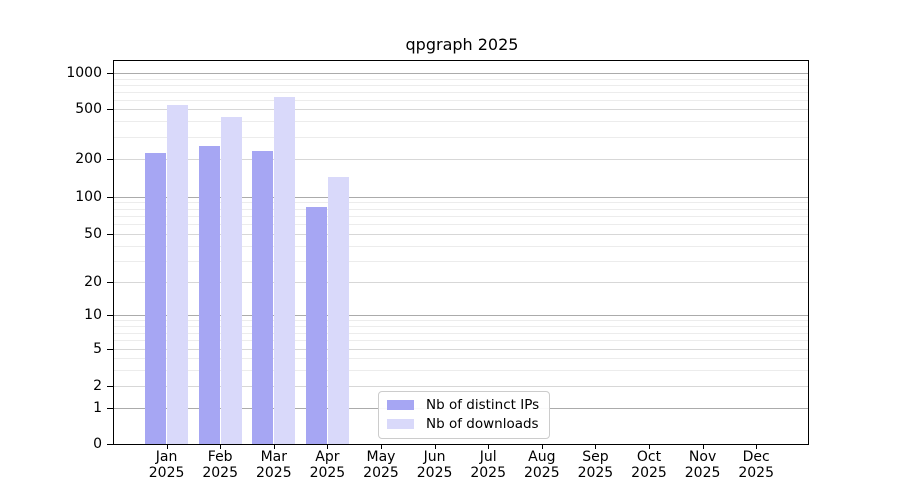 The width and height of the screenshot is (900, 500). I want to click on y-tick-label: 5, so click(97, 349).